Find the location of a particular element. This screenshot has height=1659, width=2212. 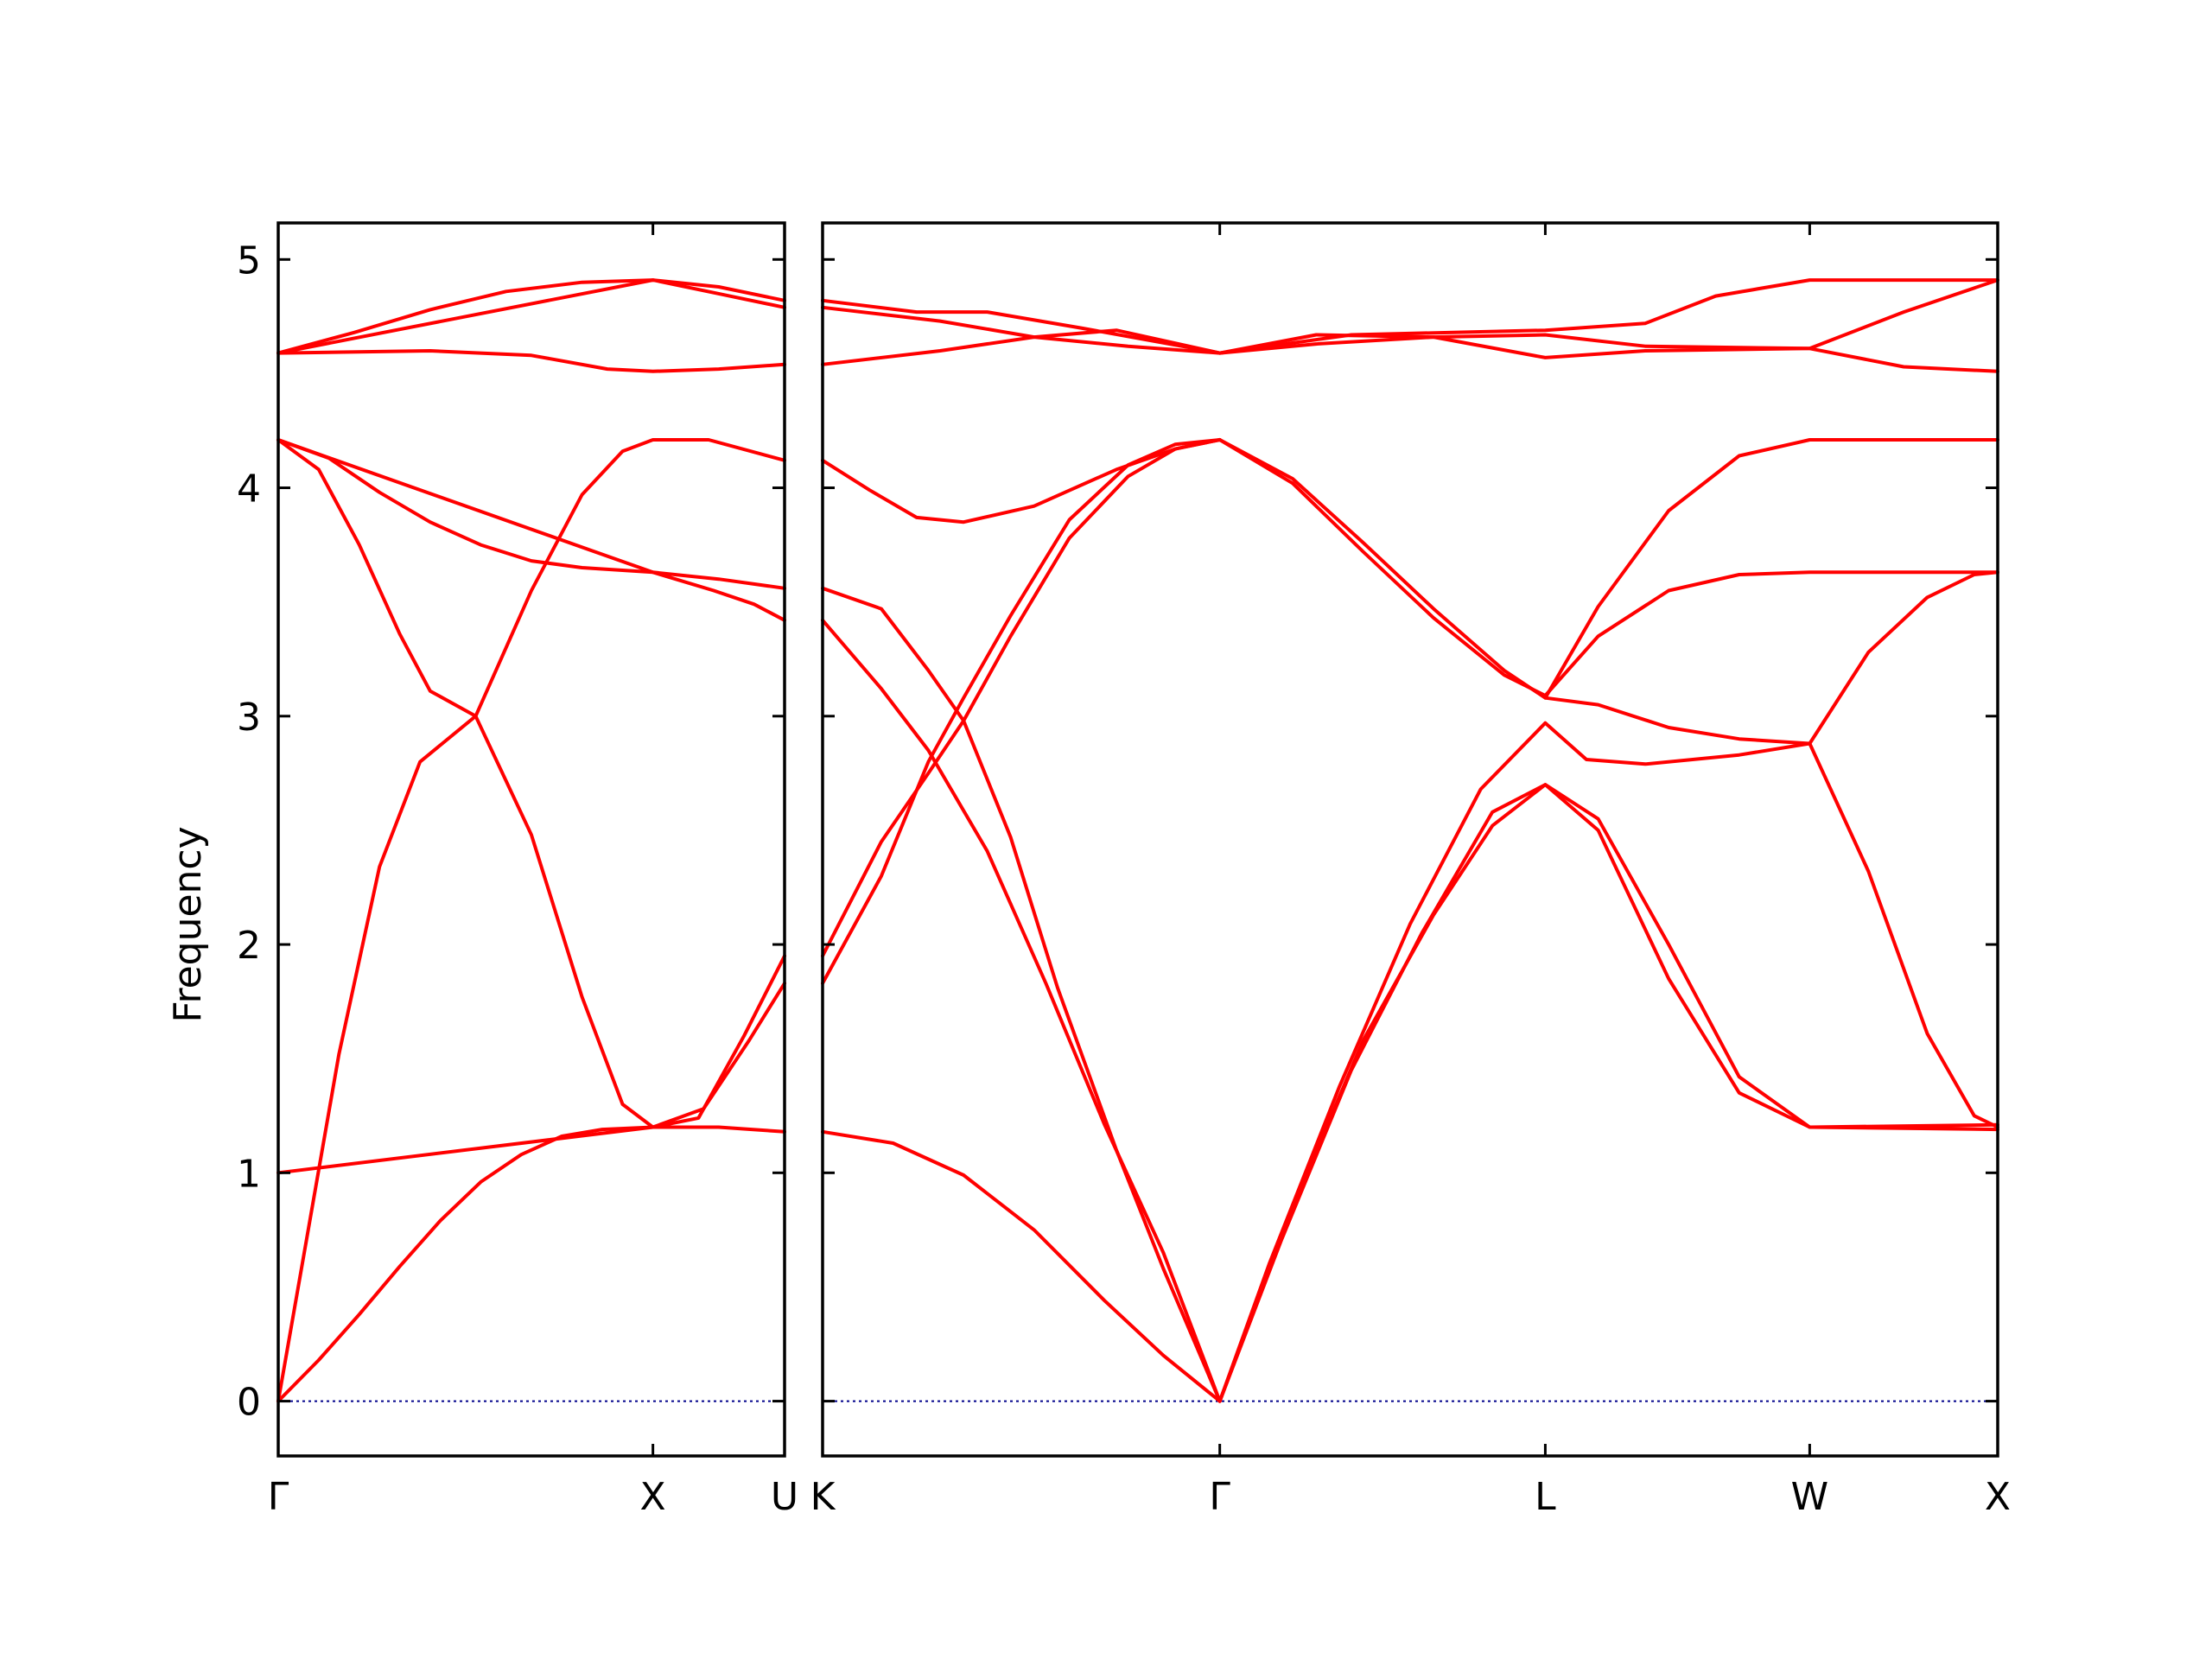

y-tick-label: 5 is located at coordinates (249, 260).